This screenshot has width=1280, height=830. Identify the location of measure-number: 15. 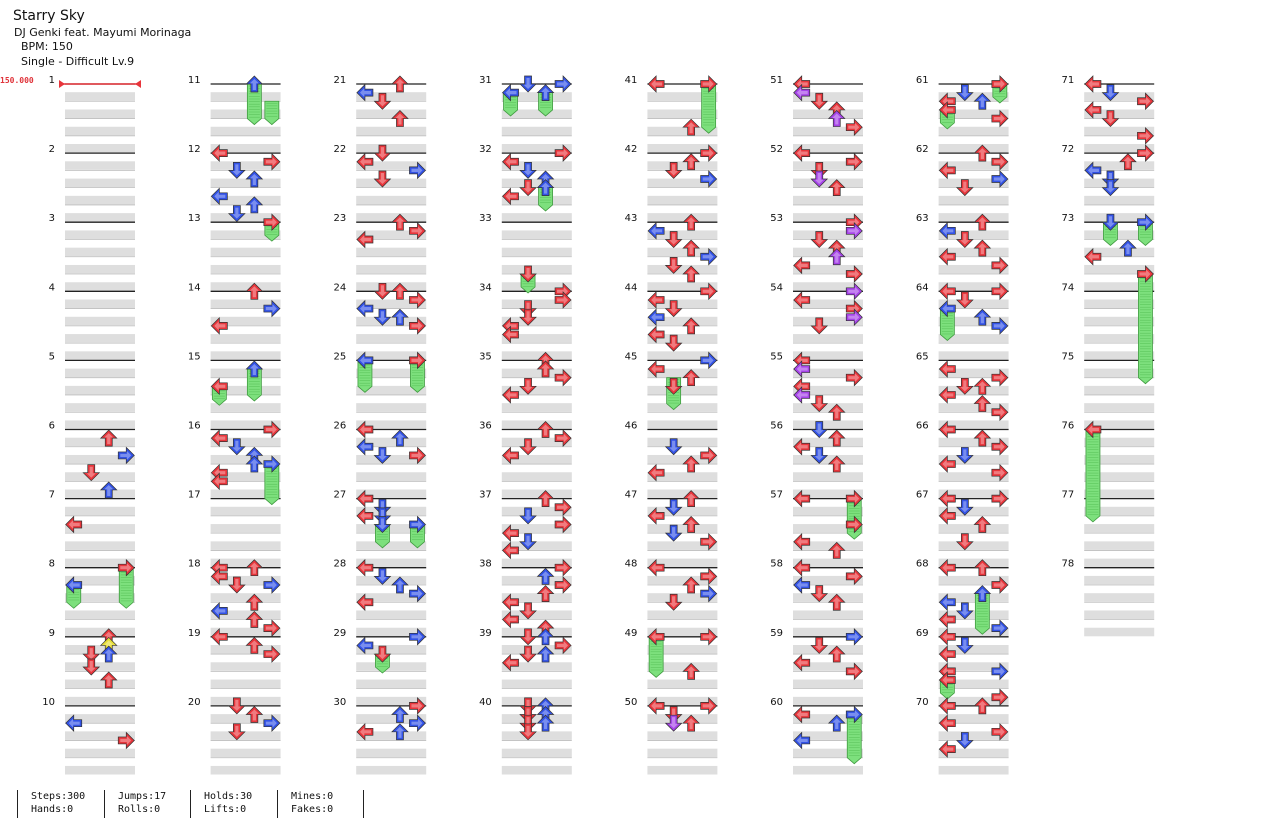
(194, 356).